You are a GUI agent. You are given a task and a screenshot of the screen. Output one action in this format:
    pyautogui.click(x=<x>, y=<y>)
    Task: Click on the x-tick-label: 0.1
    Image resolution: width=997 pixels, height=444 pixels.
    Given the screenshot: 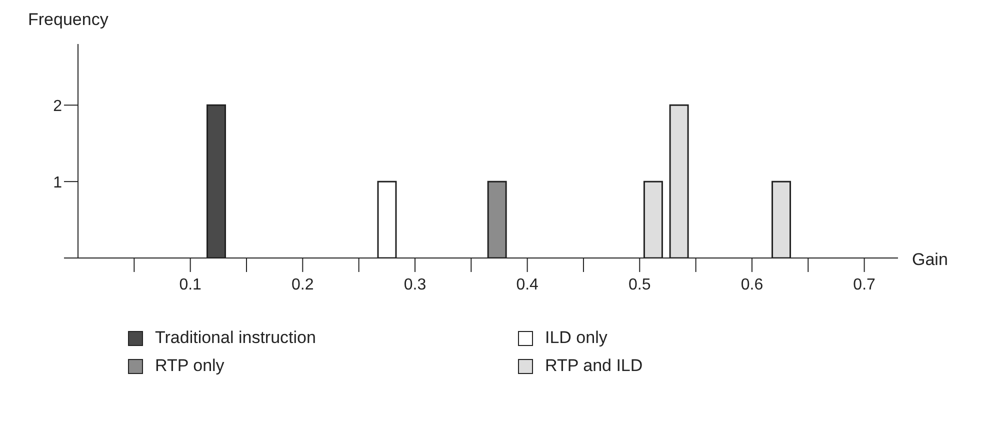 What is the action you would take?
    pyautogui.click(x=190, y=285)
    